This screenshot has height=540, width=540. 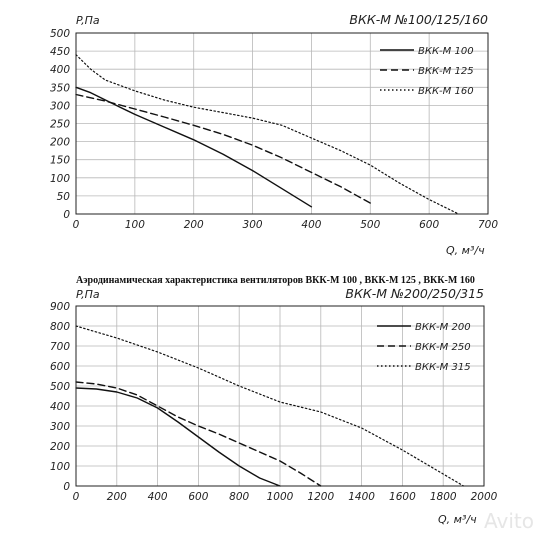 What do you see at coordinates (429, 225) in the screenshot?
I see `chart-top-xtick-label: 600` at bounding box center [429, 225].